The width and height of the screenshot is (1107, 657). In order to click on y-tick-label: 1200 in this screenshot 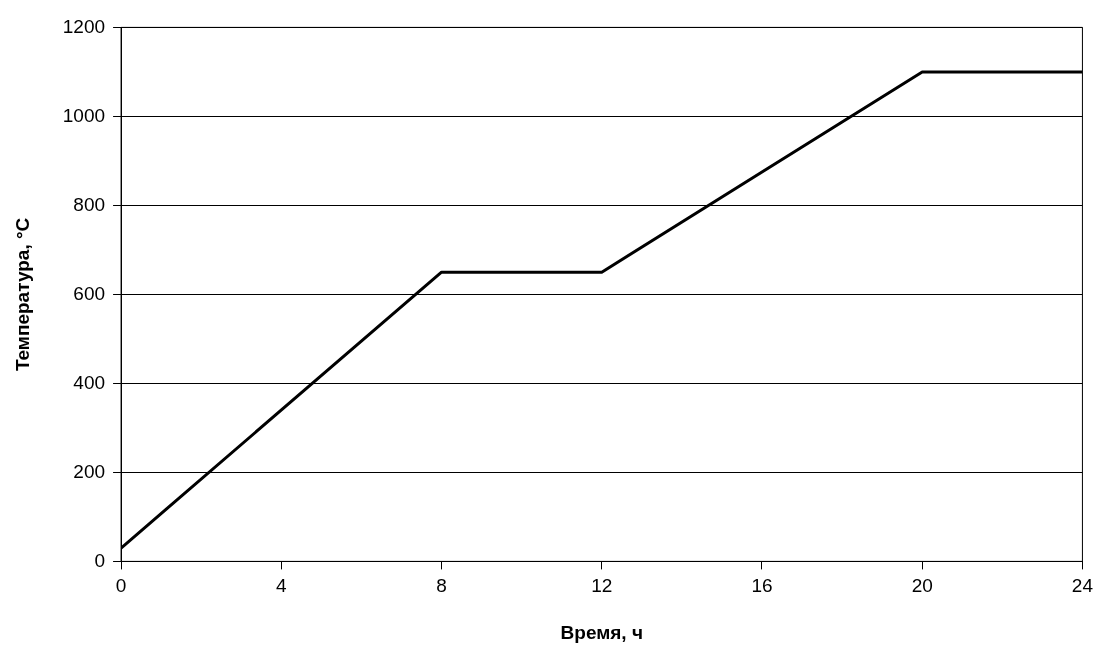, I will do `click(84, 26)`.